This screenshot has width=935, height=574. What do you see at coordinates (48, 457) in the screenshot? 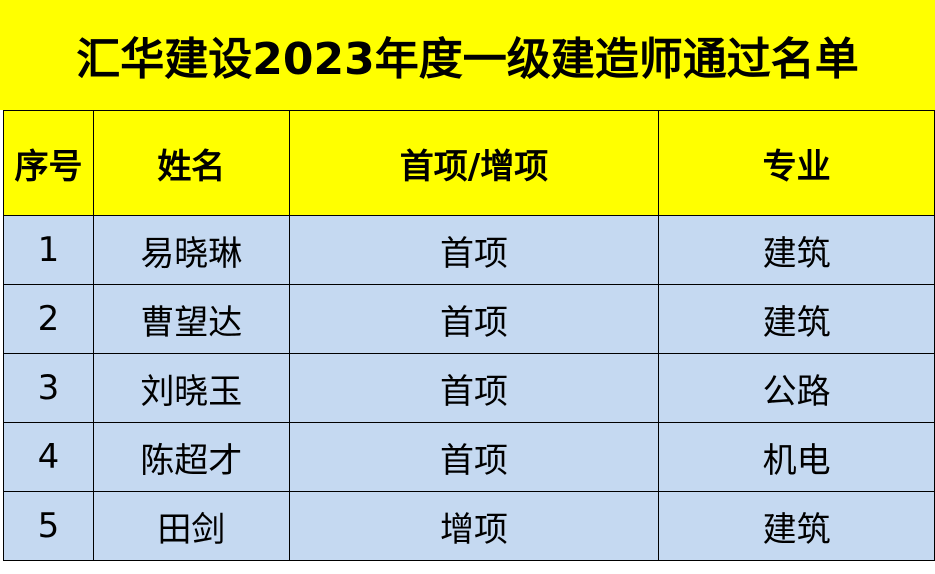
I see `table-cell: 4` at bounding box center [48, 457].